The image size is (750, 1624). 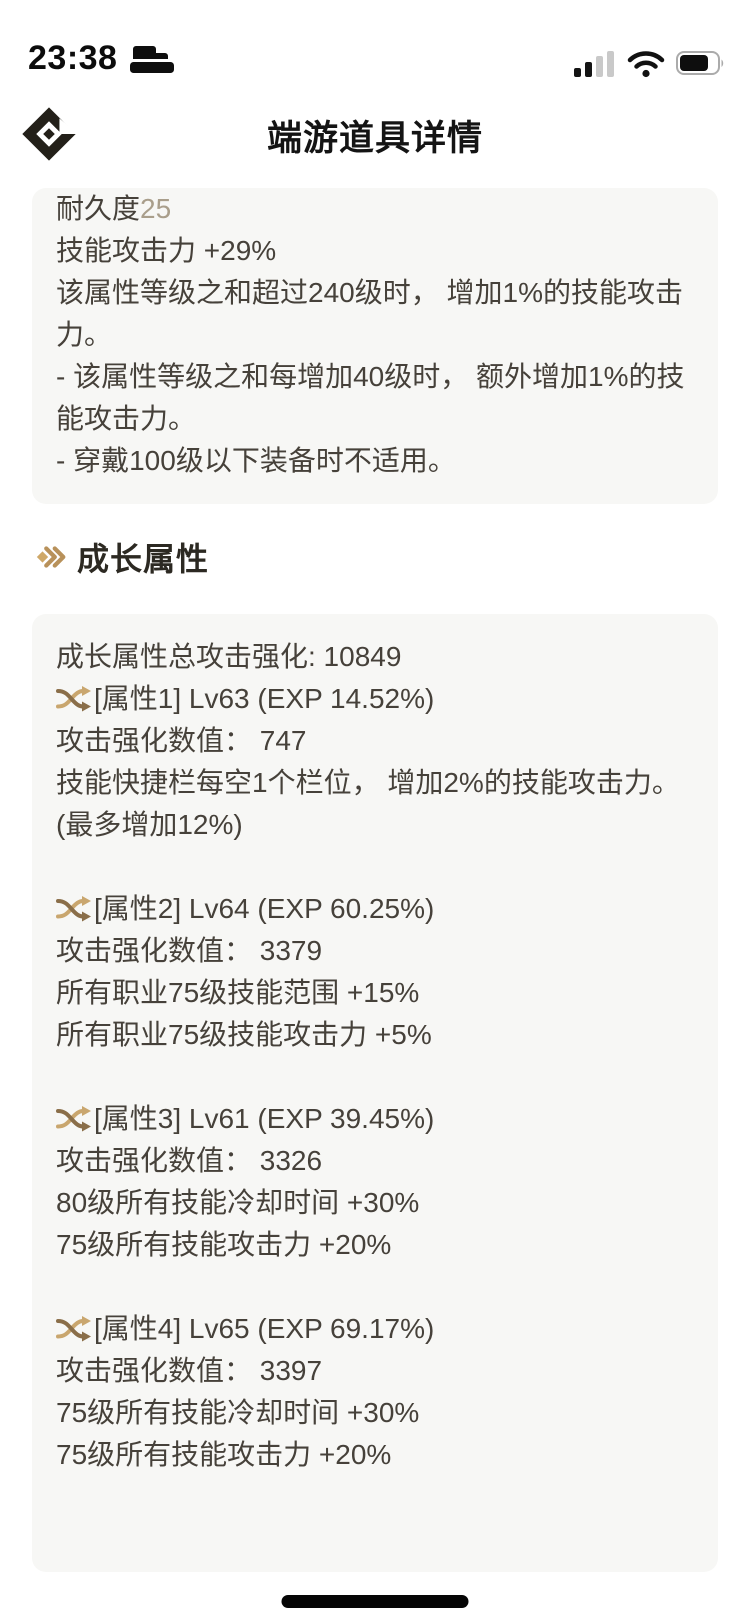 I want to click on attribute-header-text: [属性1] Lv63 (EXP 14.52%), so click(x=264, y=698).